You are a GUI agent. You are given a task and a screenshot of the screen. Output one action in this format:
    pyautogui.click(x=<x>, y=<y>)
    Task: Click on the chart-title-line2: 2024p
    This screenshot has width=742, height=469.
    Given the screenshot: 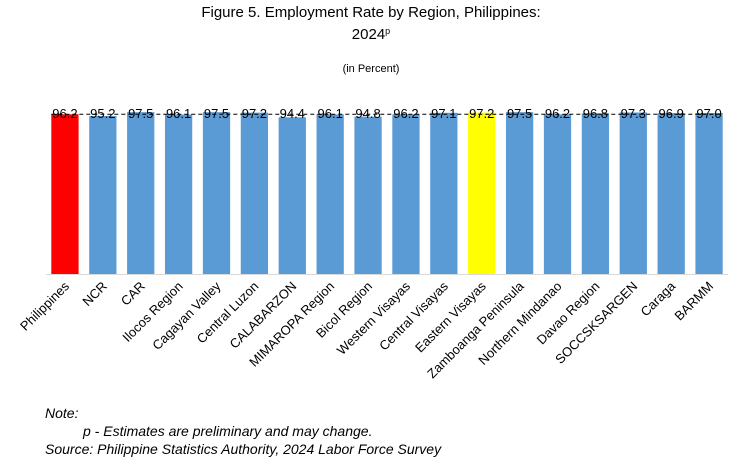 What is the action you would take?
    pyautogui.click(x=371, y=33)
    